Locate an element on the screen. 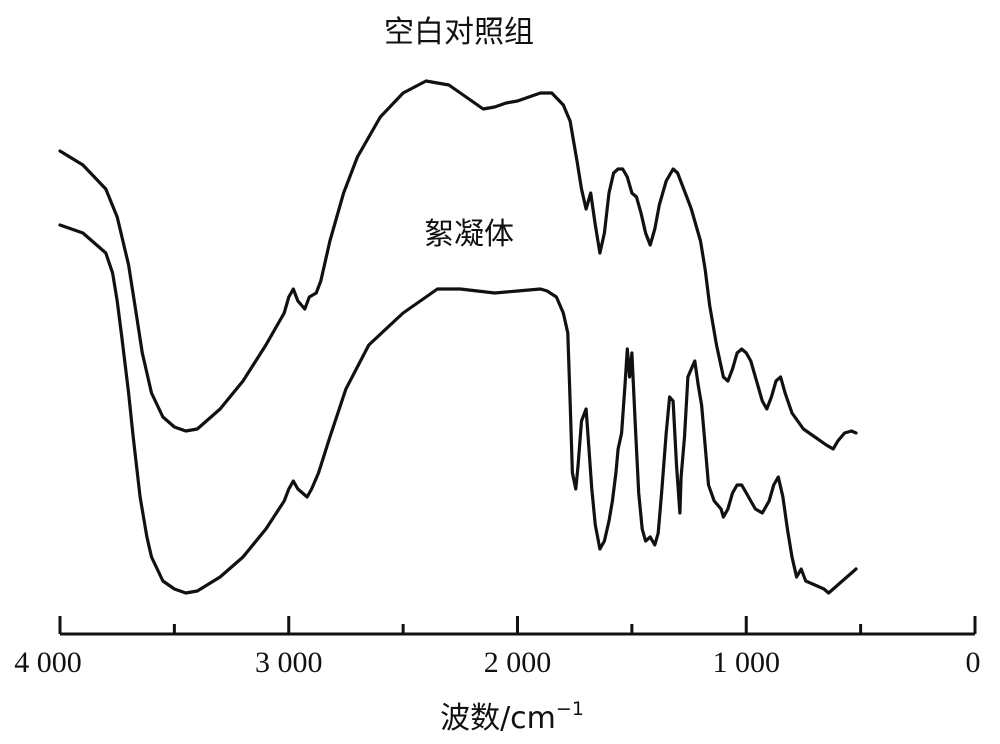  x-axis-title: 波数/cm−1 is located at coordinates (512, 717).